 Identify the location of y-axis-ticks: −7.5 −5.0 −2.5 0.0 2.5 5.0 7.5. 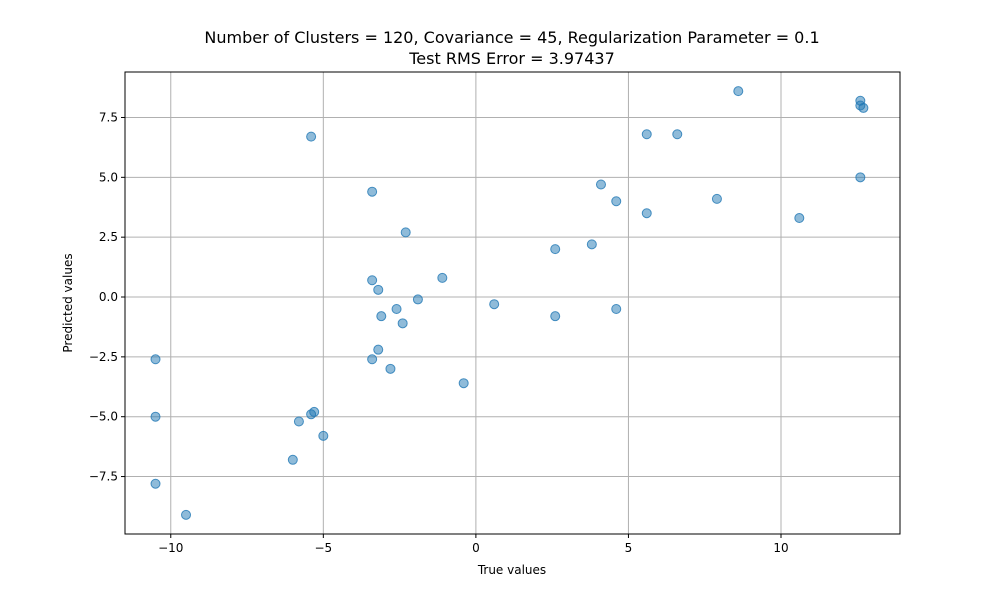
(107, 297).